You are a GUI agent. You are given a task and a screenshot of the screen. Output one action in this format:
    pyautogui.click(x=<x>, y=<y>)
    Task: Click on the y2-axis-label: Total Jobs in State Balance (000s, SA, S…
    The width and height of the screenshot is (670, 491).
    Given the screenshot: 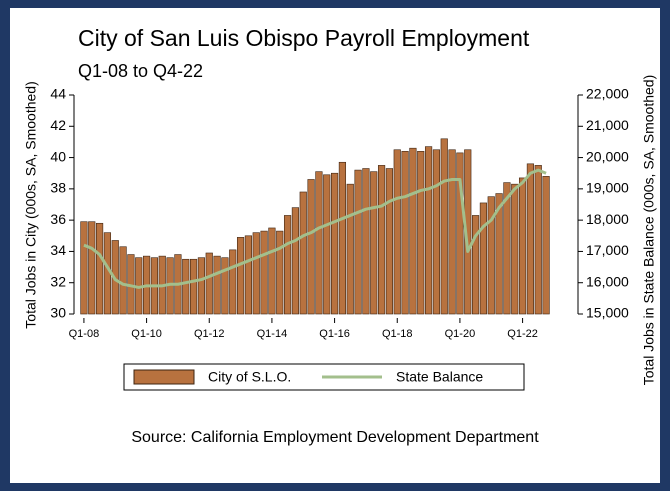 What is the action you would take?
    pyautogui.click(x=649, y=230)
    